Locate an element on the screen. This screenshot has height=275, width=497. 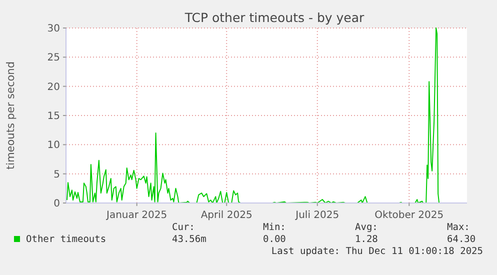
text: 43.56m is located at coordinates (189, 239).